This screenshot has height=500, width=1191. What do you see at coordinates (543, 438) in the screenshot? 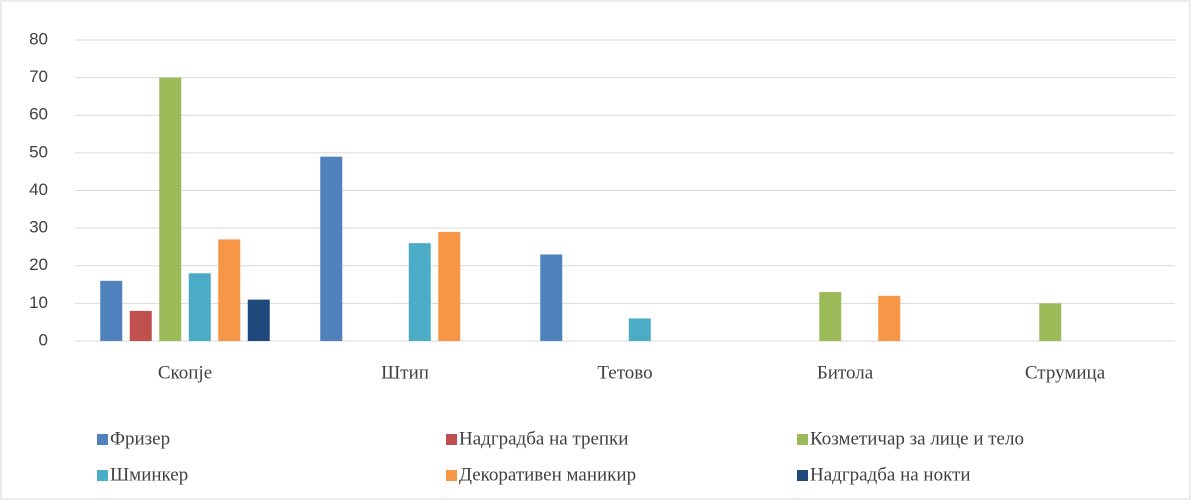
I see `legend-label: Надградба на трепки` at bounding box center [543, 438].